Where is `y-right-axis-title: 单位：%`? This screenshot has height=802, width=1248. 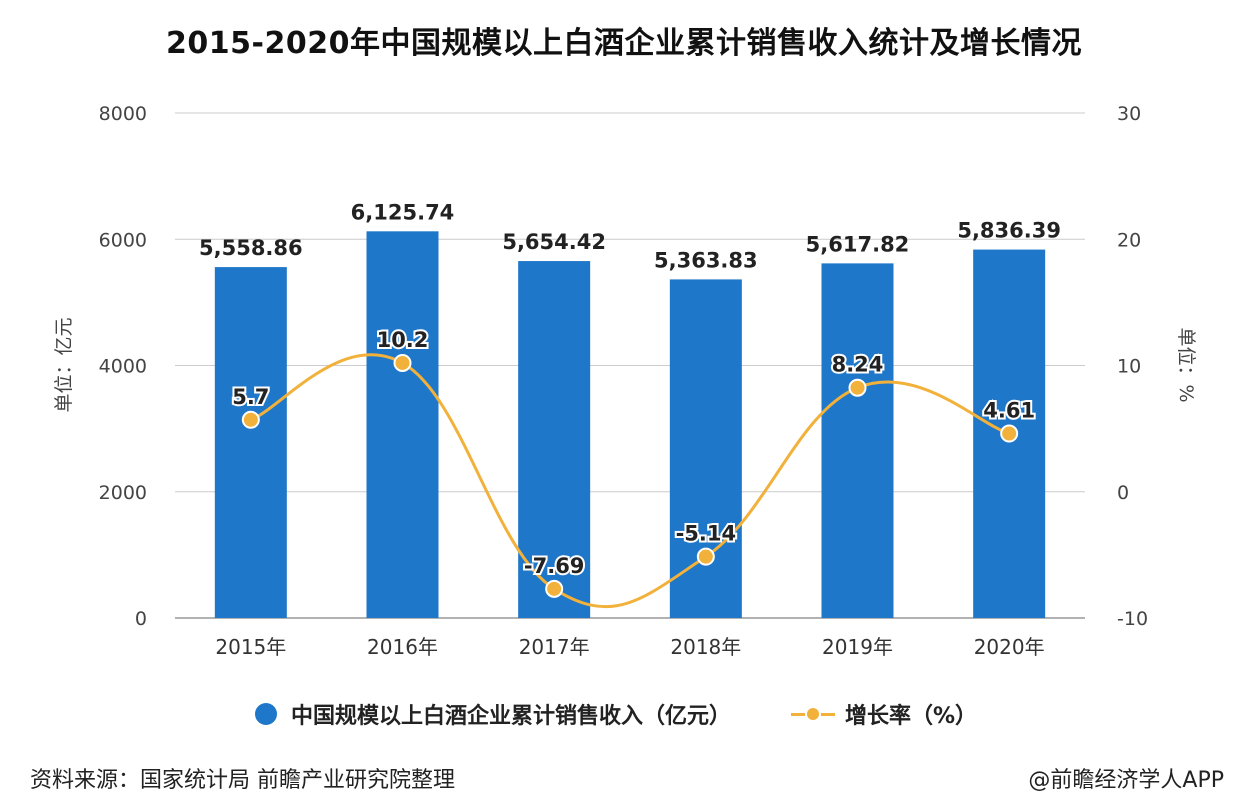
y-right-axis-title: 单位：% is located at coordinates (1186, 364).